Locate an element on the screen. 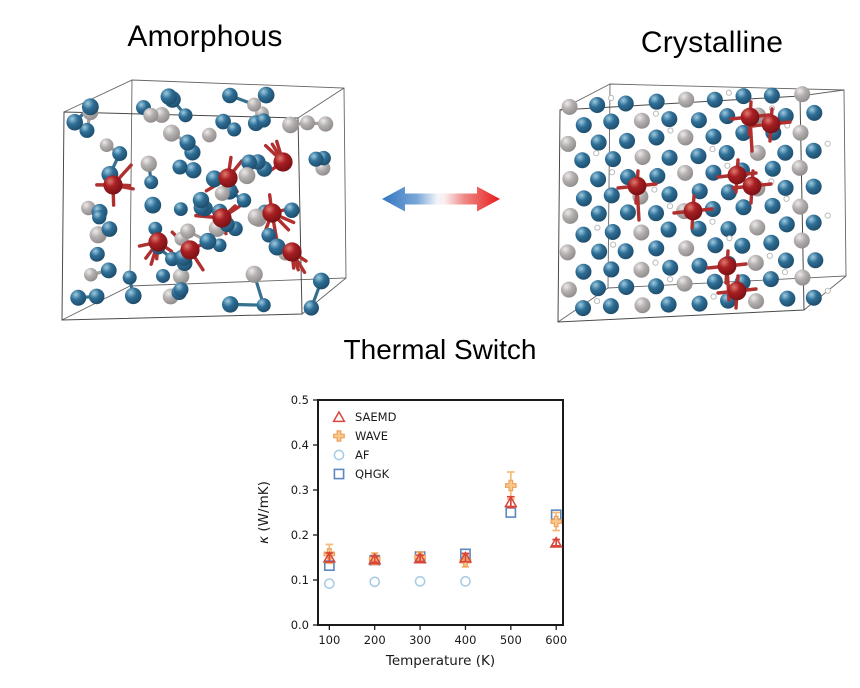 Image resolution: width=860 pixels, height=688 pixels. phase-transition-arrow-icon is located at coordinates (441, 199).